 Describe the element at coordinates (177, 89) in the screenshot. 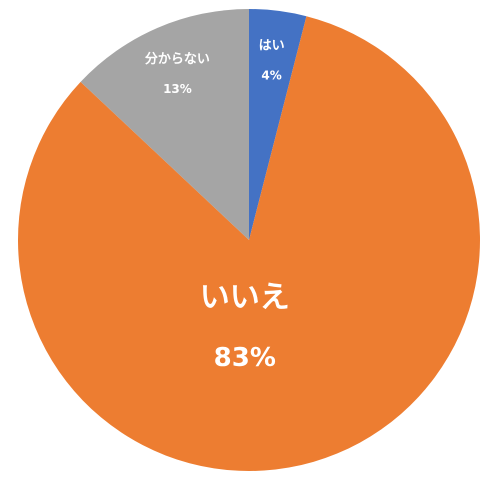

I see `slice-value-label: 13%` at that location.